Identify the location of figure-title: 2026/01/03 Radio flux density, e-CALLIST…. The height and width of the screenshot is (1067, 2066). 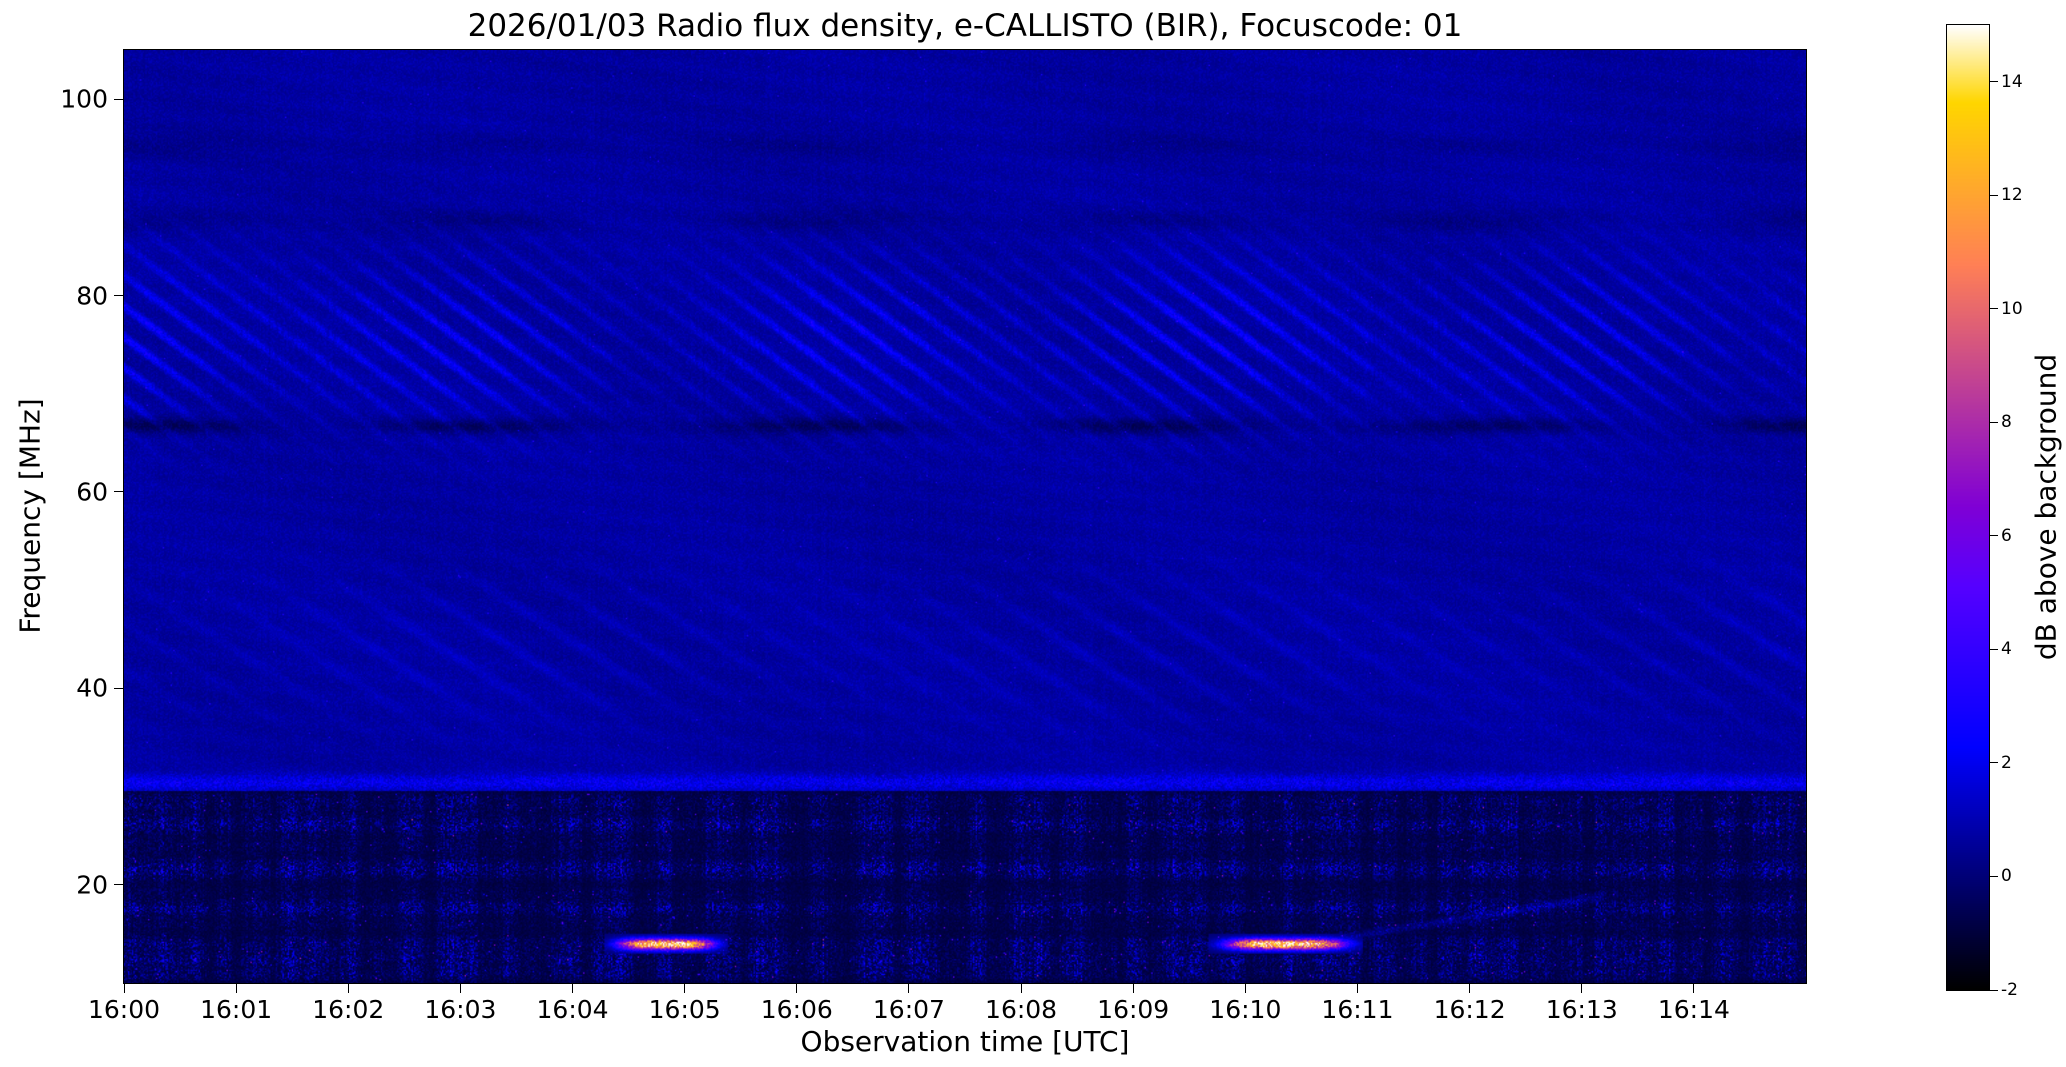
(965, 26).